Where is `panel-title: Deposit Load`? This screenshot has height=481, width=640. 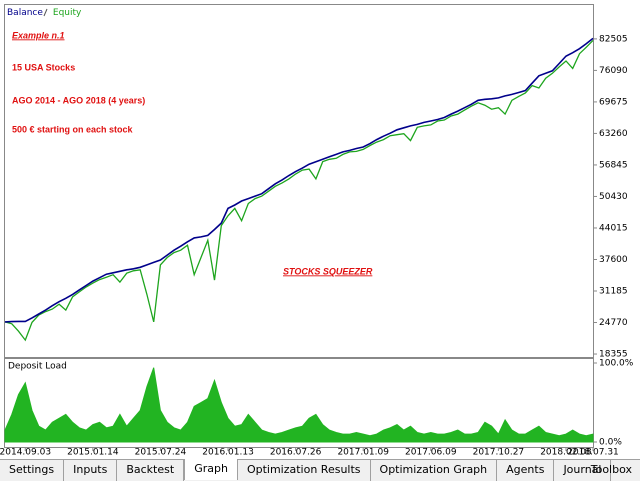
panel-title: Deposit Load is located at coordinates (37, 367).